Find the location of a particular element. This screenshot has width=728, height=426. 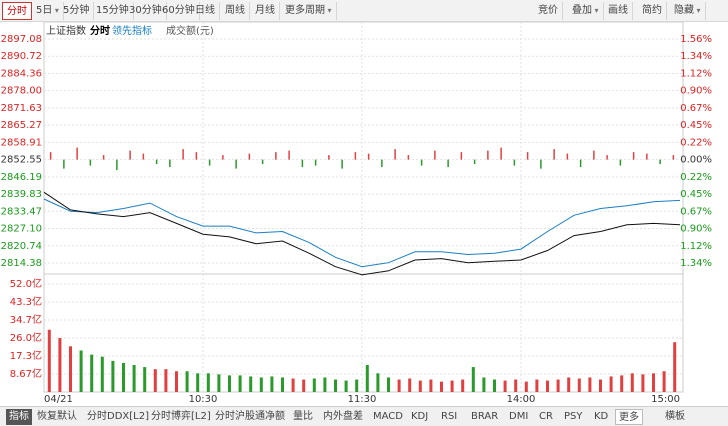

period-tab: 60分钟 is located at coordinates (179, 11).